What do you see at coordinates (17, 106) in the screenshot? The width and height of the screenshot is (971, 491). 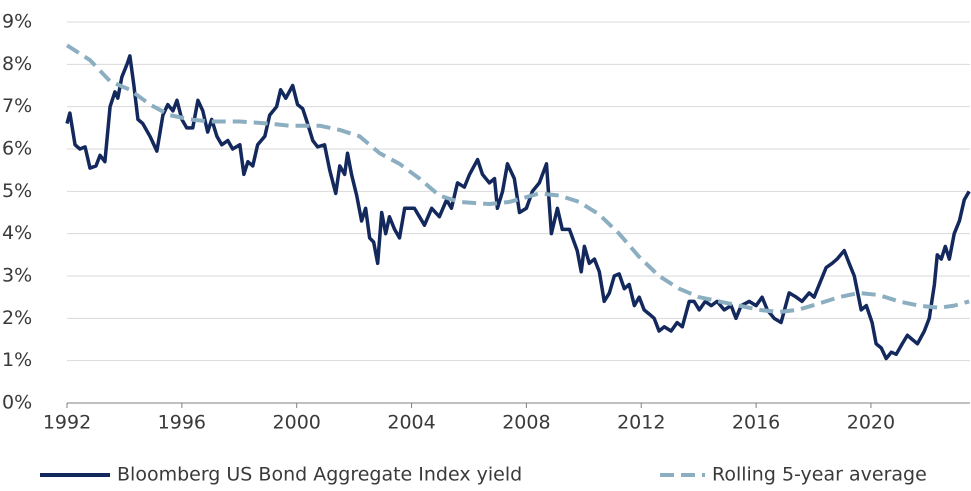 I see `y-tick-label: 7%` at bounding box center [17, 106].